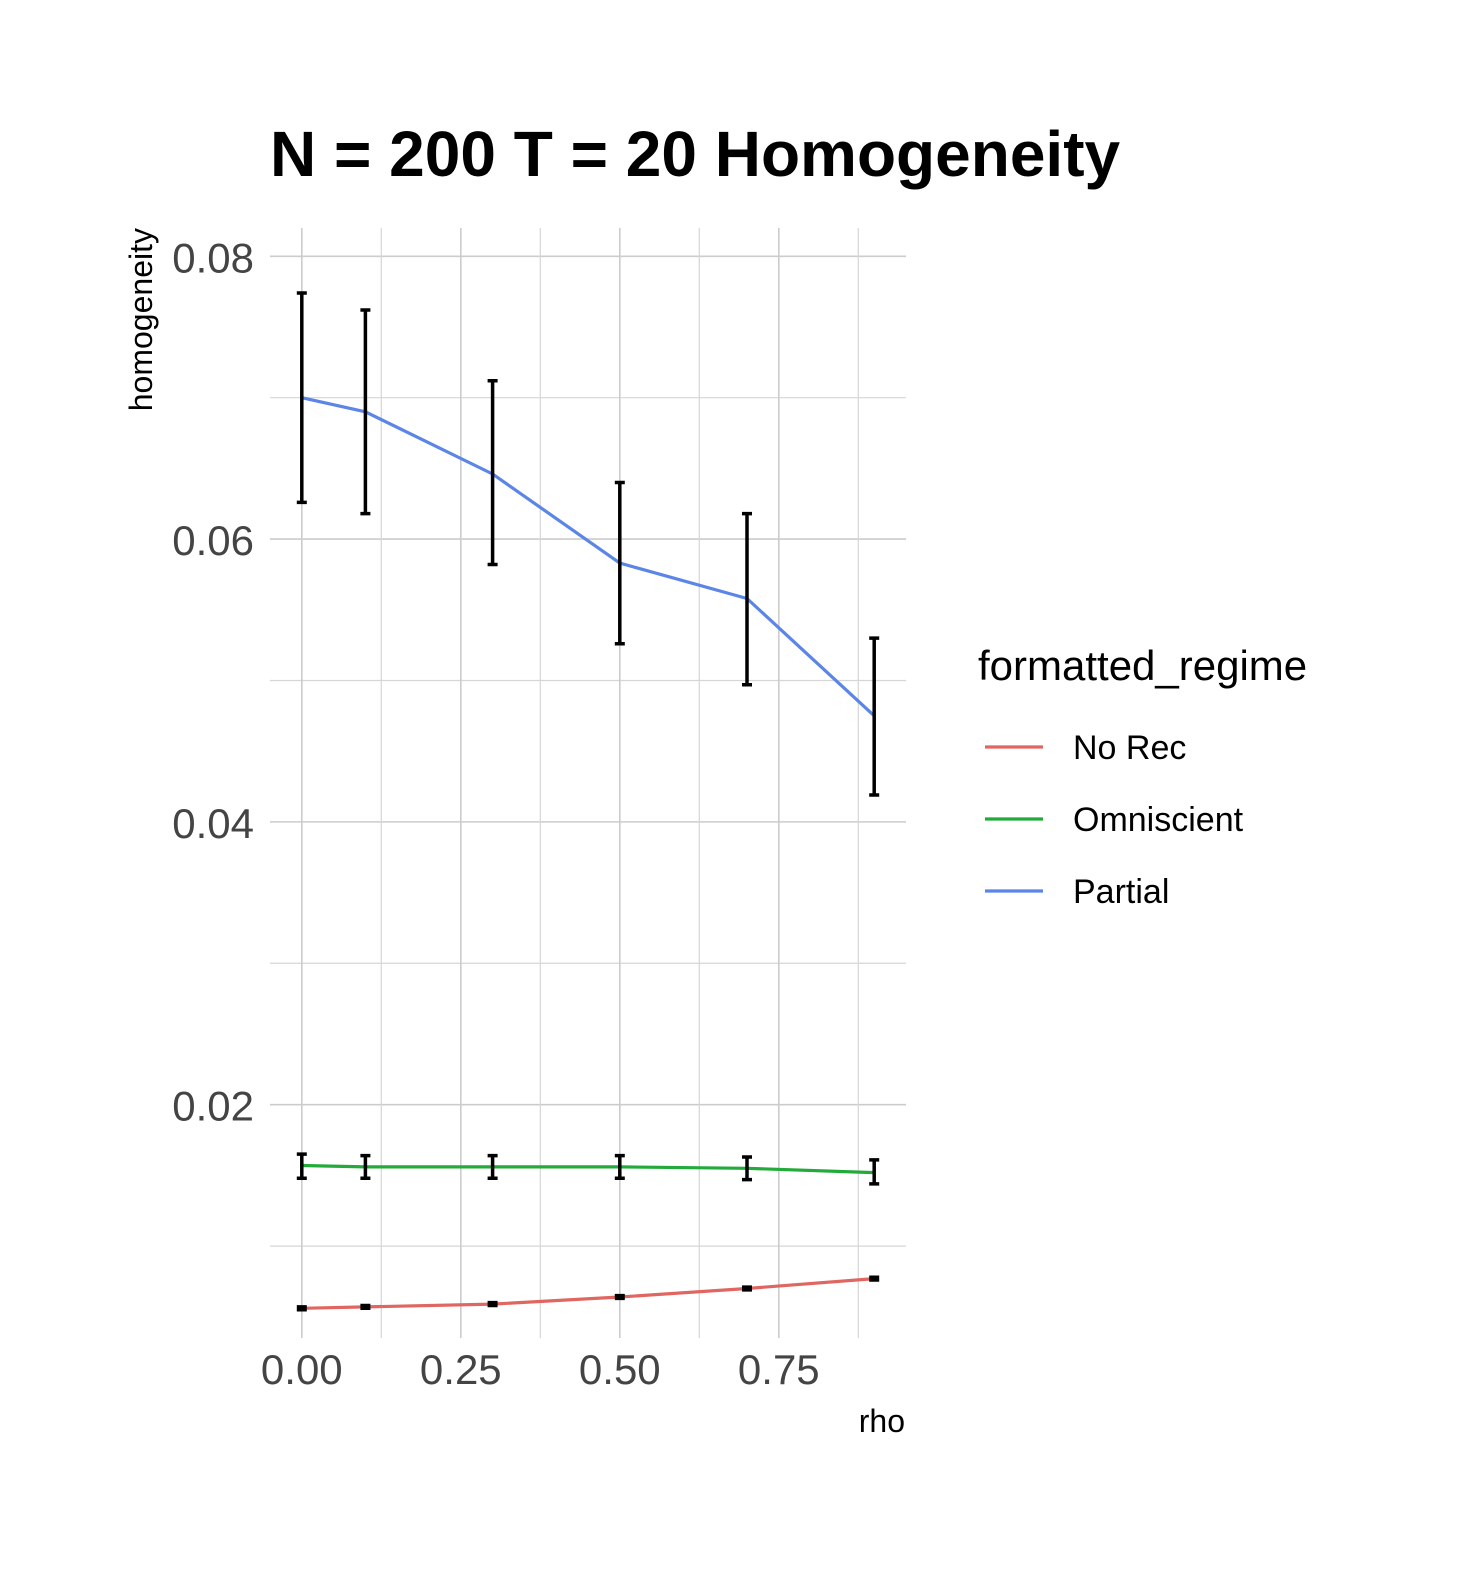  Describe the element at coordinates (588, 1169) in the screenshot. I see `series-line-omniscient` at that location.